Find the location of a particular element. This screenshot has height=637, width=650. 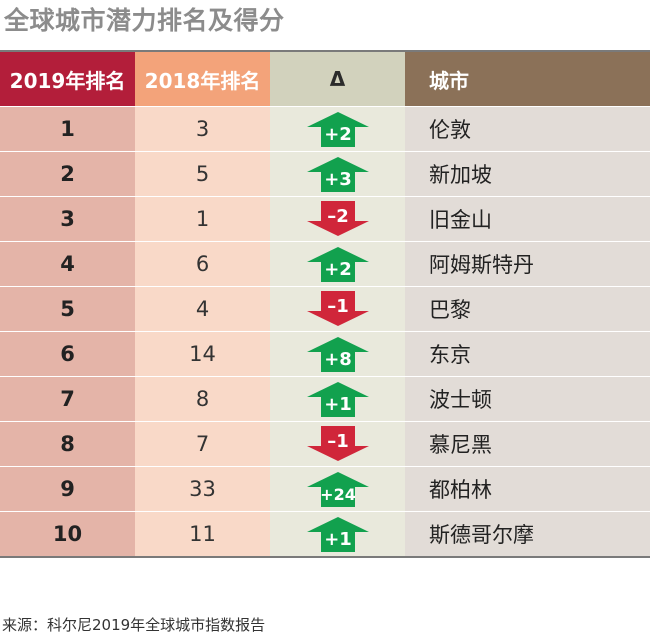

table-row: 1 3 +2 伦敦 is located at coordinates (325, 129).